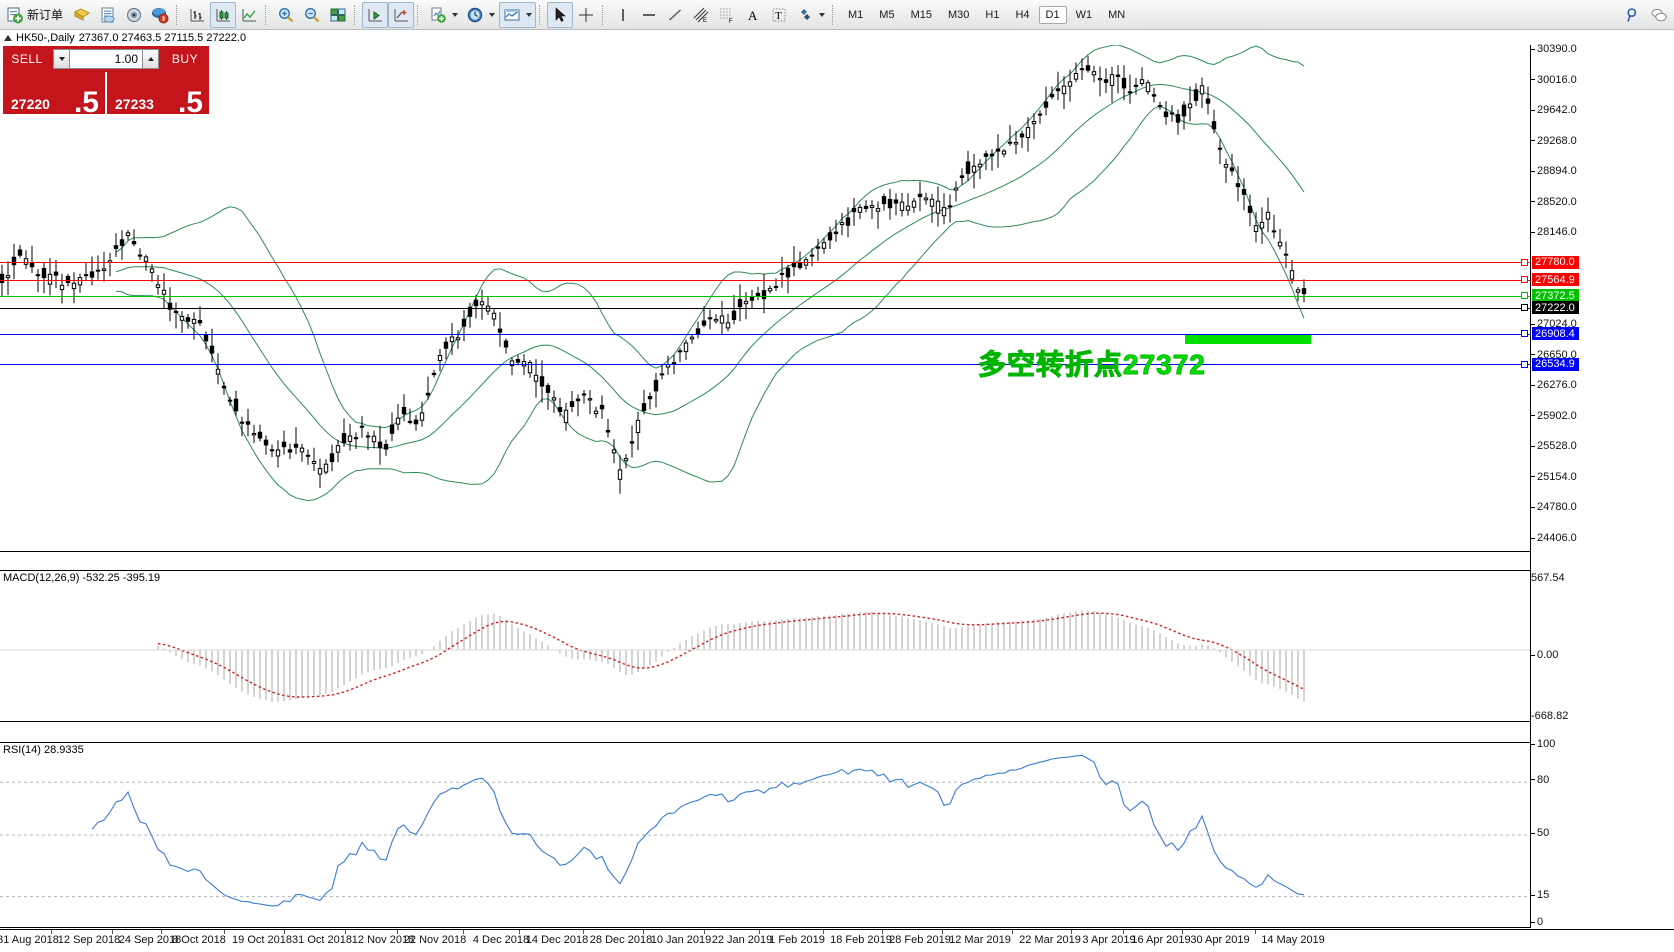  What do you see at coordinates (15, 15) in the screenshot?
I see `new-order-icon` at bounding box center [15, 15].